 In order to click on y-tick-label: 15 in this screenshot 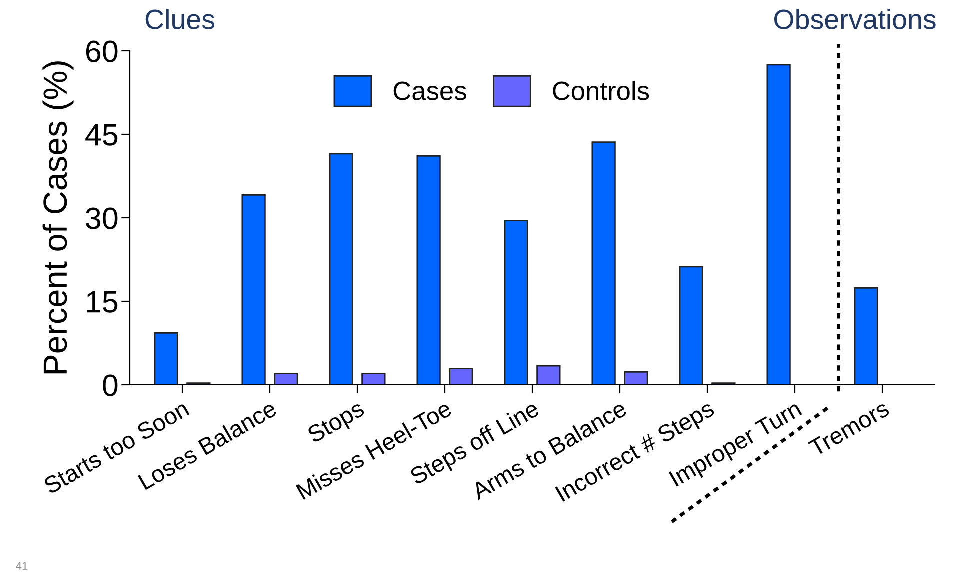, I will do `click(102, 302)`.